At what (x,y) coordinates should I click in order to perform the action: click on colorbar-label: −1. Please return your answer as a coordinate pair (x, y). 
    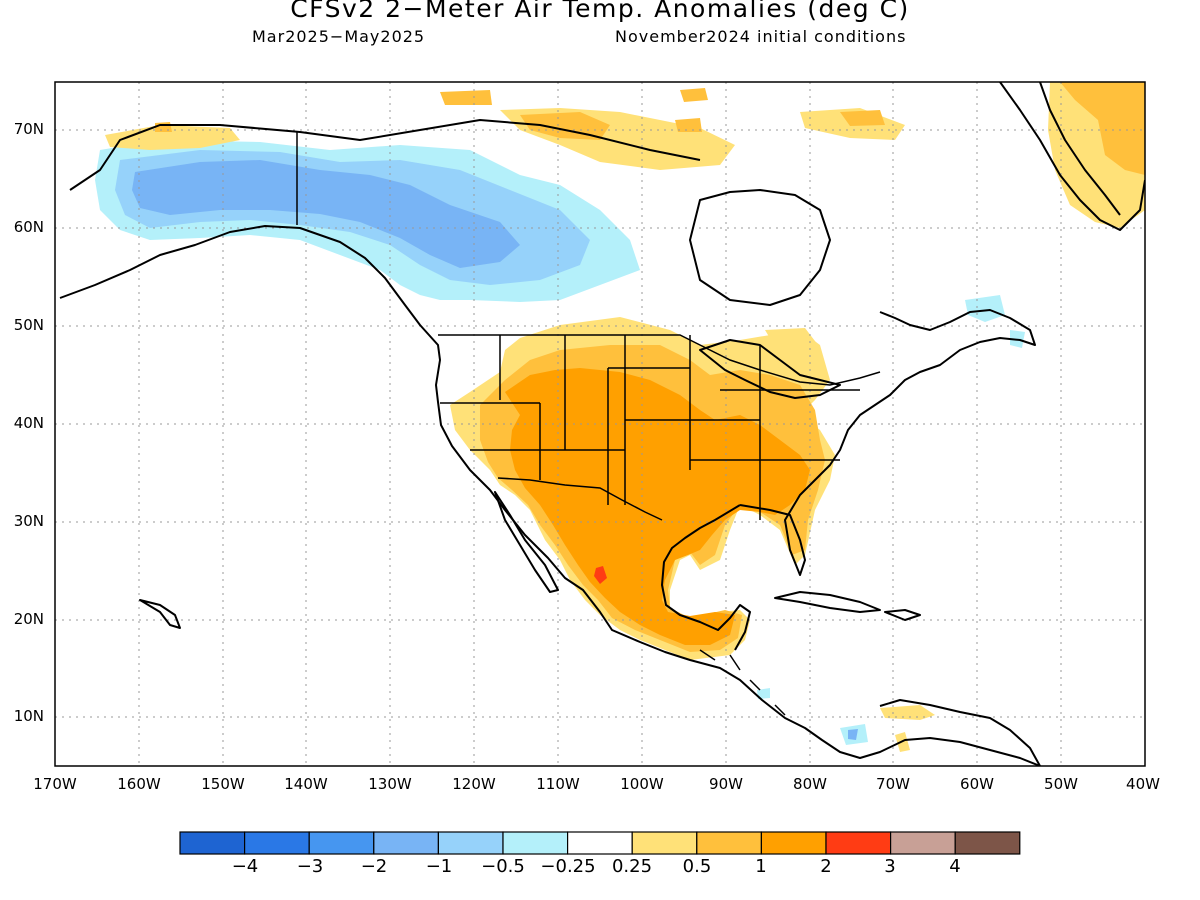
    Looking at the image, I should click on (439, 866).